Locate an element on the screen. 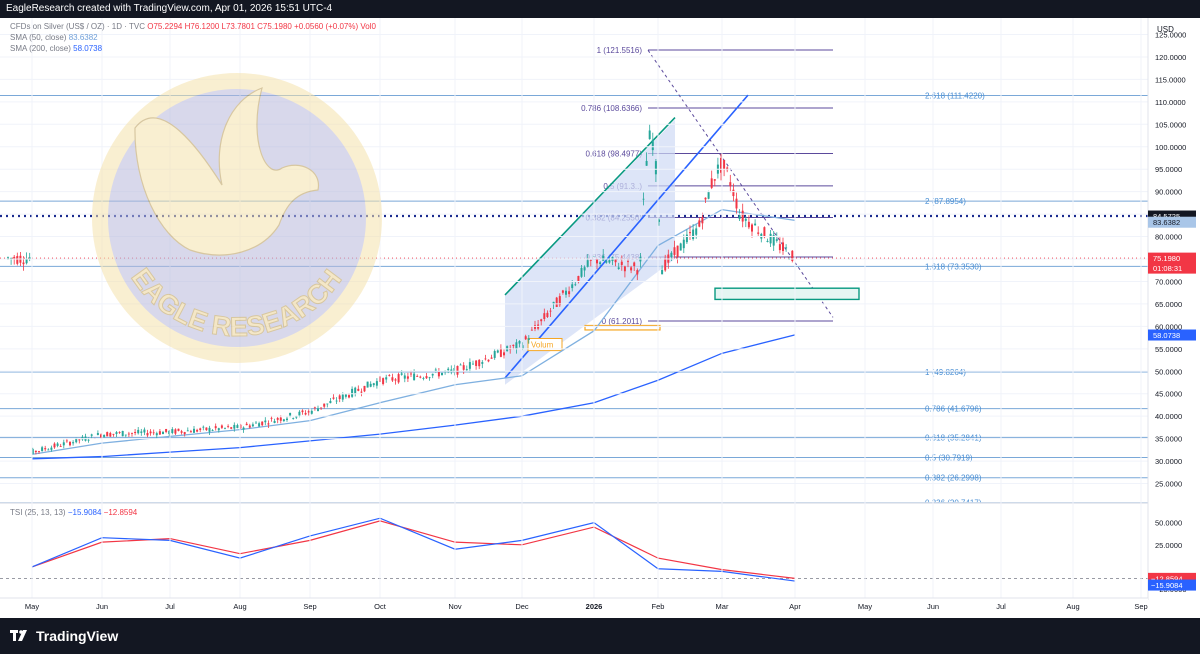  brand-text: TradingView is located at coordinates (77, 636).